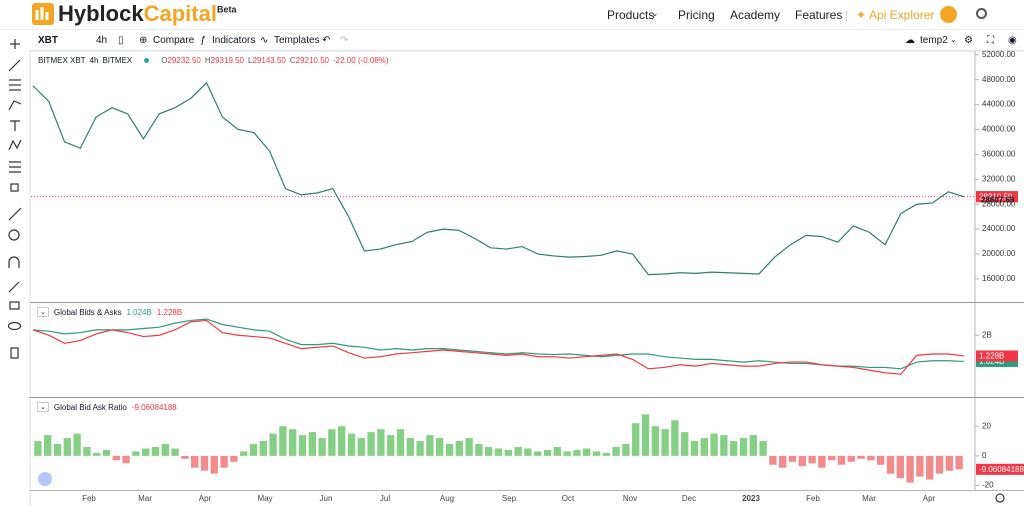 The width and height of the screenshot is (1024, 506). What do you see at coordinates (14, 353) in the screenshot?
I see `delete-tool` at bounding box center [14, 353].